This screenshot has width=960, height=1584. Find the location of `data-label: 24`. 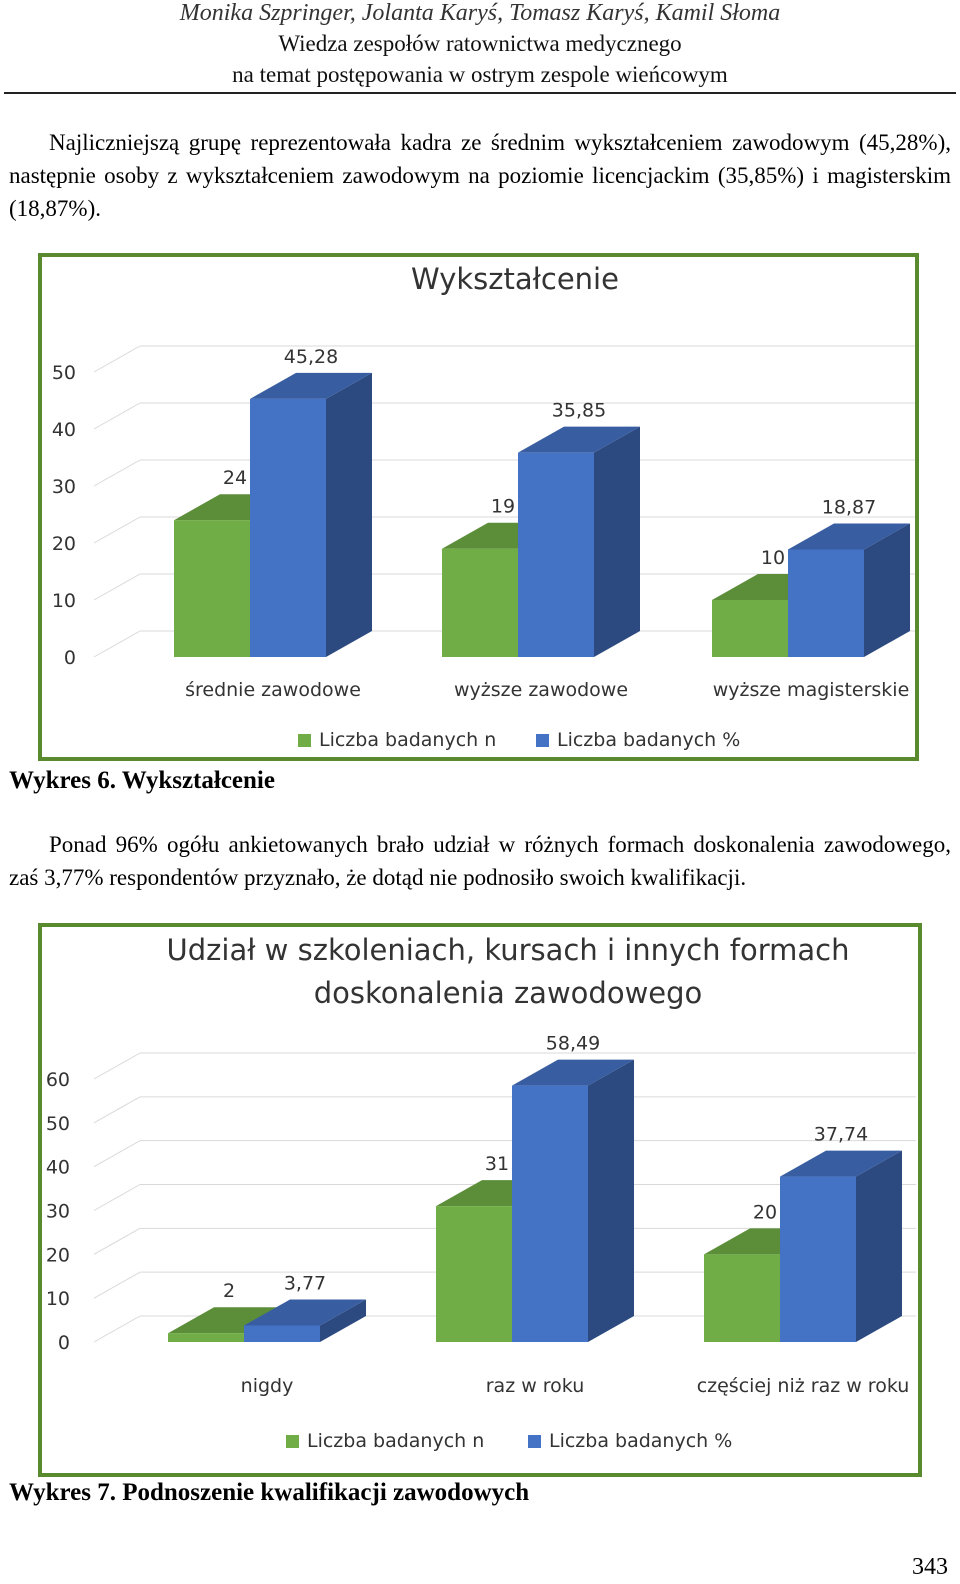

data-label: 24 is located at coordinates (235, 478).